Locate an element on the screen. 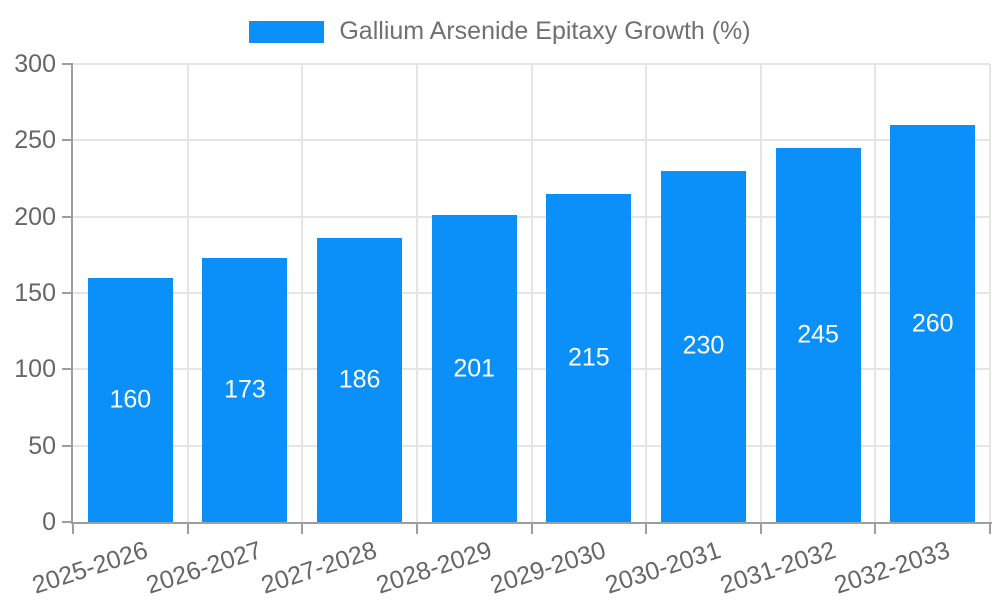 This screenshot has height=600, width=1000. bar-value-label: 201 is located at coordinates (474, 368).